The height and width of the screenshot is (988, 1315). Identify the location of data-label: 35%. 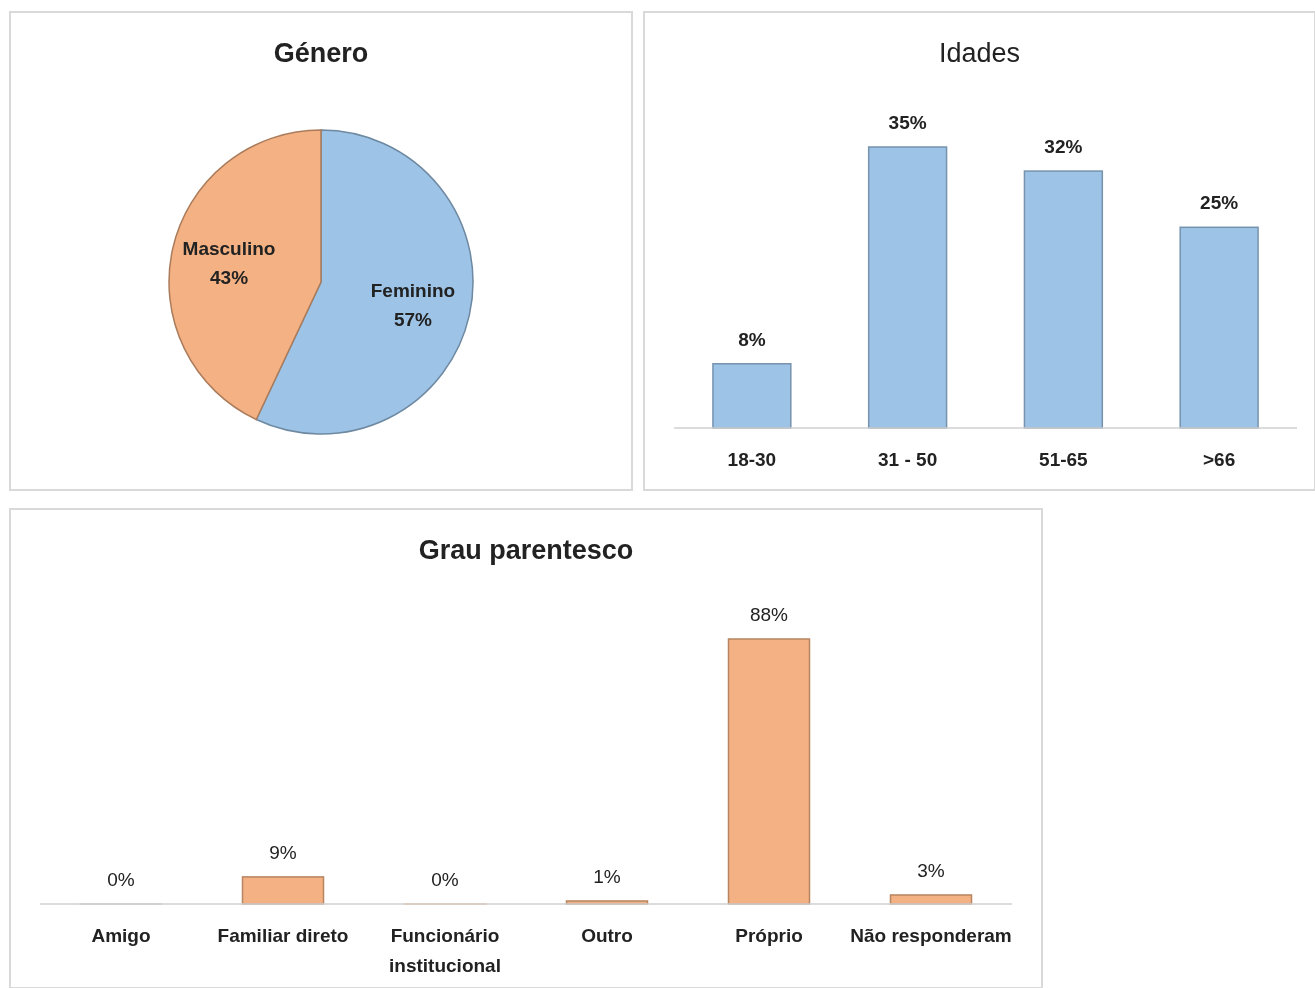
(907, 122).